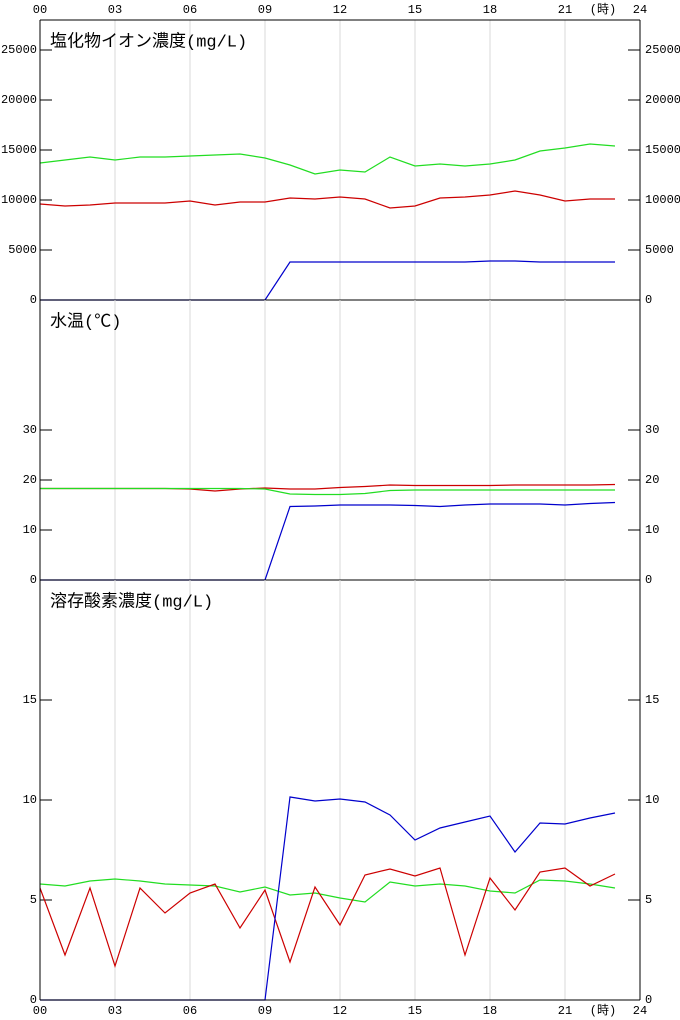  What do you see at coordinates (148, 41) in the screenshot?
I see `panel-title: 塩化物イオン濃度(mg/L)` at bounding box center [148, 41].